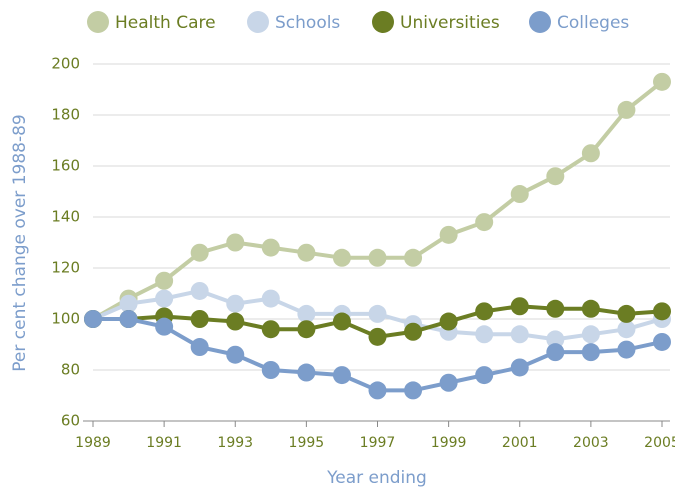  I want to click on legend-label: Universities, so click(450, 23).